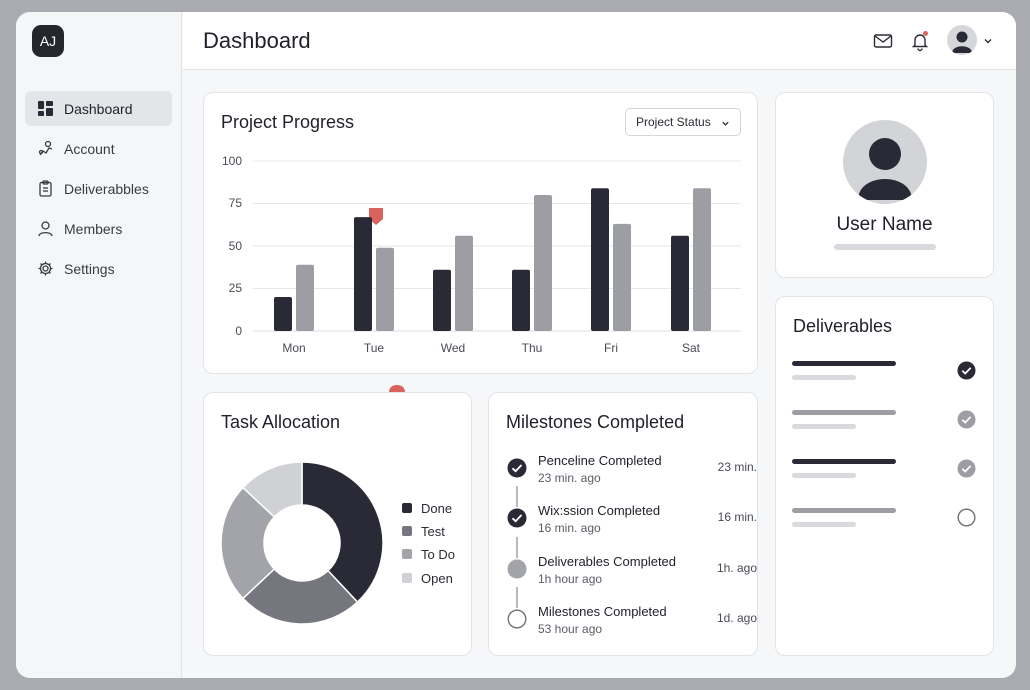 This screenshot has width=1030, height=690. What do you see at coordinates (89, 148) in the screenshot?
I see `sidebar-item-label: Account` at bounding box center [89, 148].